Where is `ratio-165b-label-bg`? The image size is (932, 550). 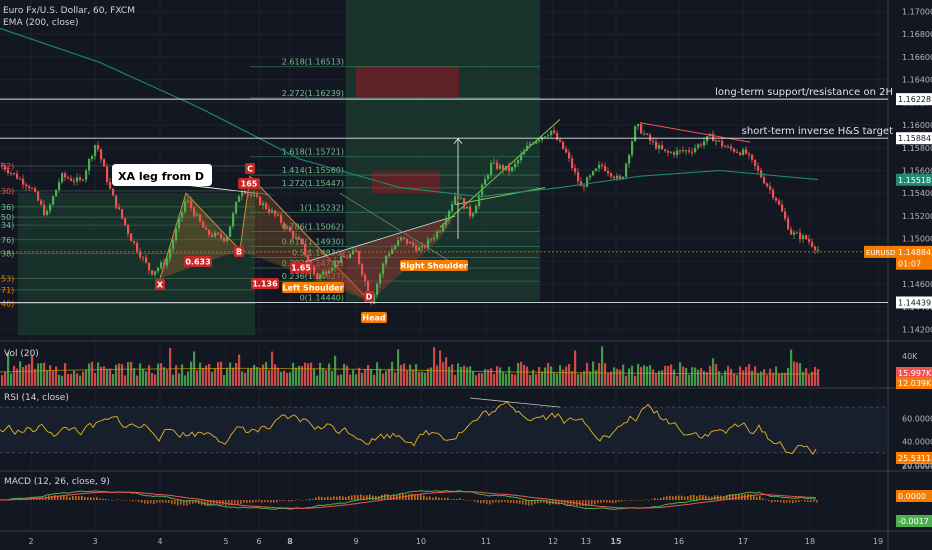
ratio-165b-label-bg is located at coordinates (249, 183).